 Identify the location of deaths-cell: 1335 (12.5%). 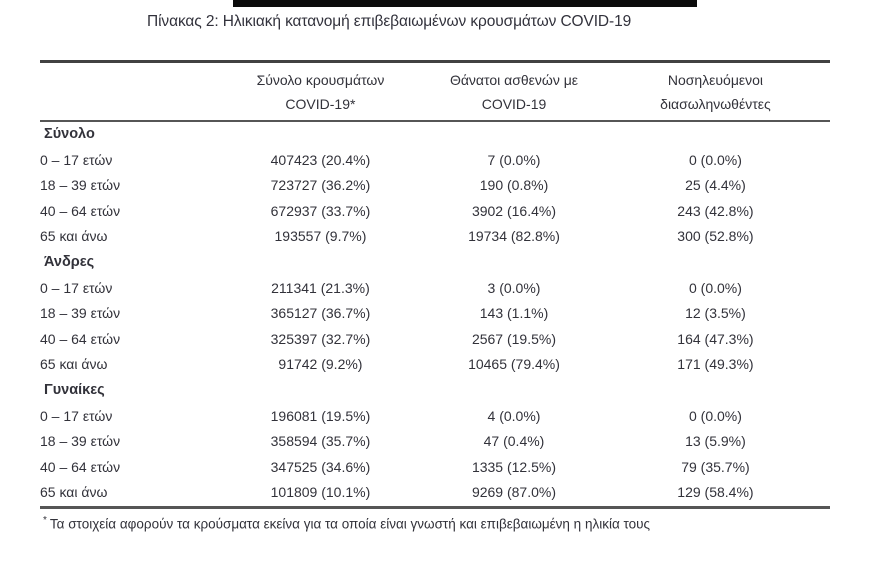
(514, 466).